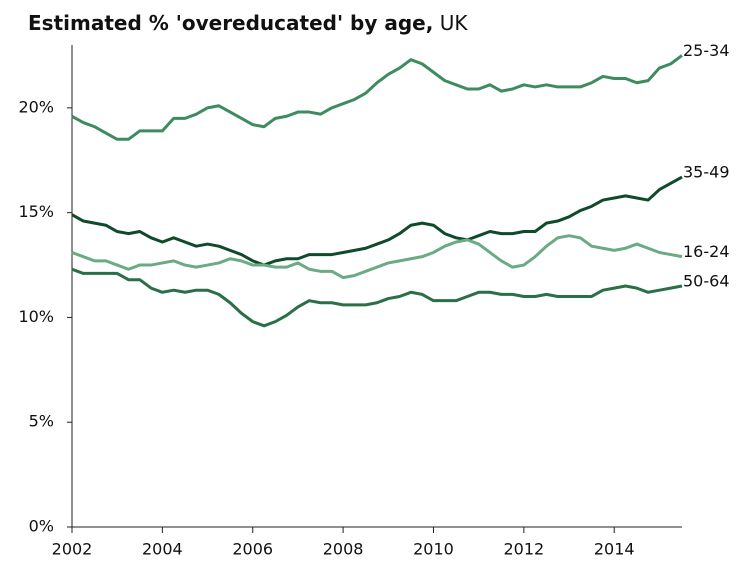 The image size is (750, 563). What do you see at coordinates (706, 172) in the screenshot?
I see `series-label: 35-49` at bounding box center [706, 172].